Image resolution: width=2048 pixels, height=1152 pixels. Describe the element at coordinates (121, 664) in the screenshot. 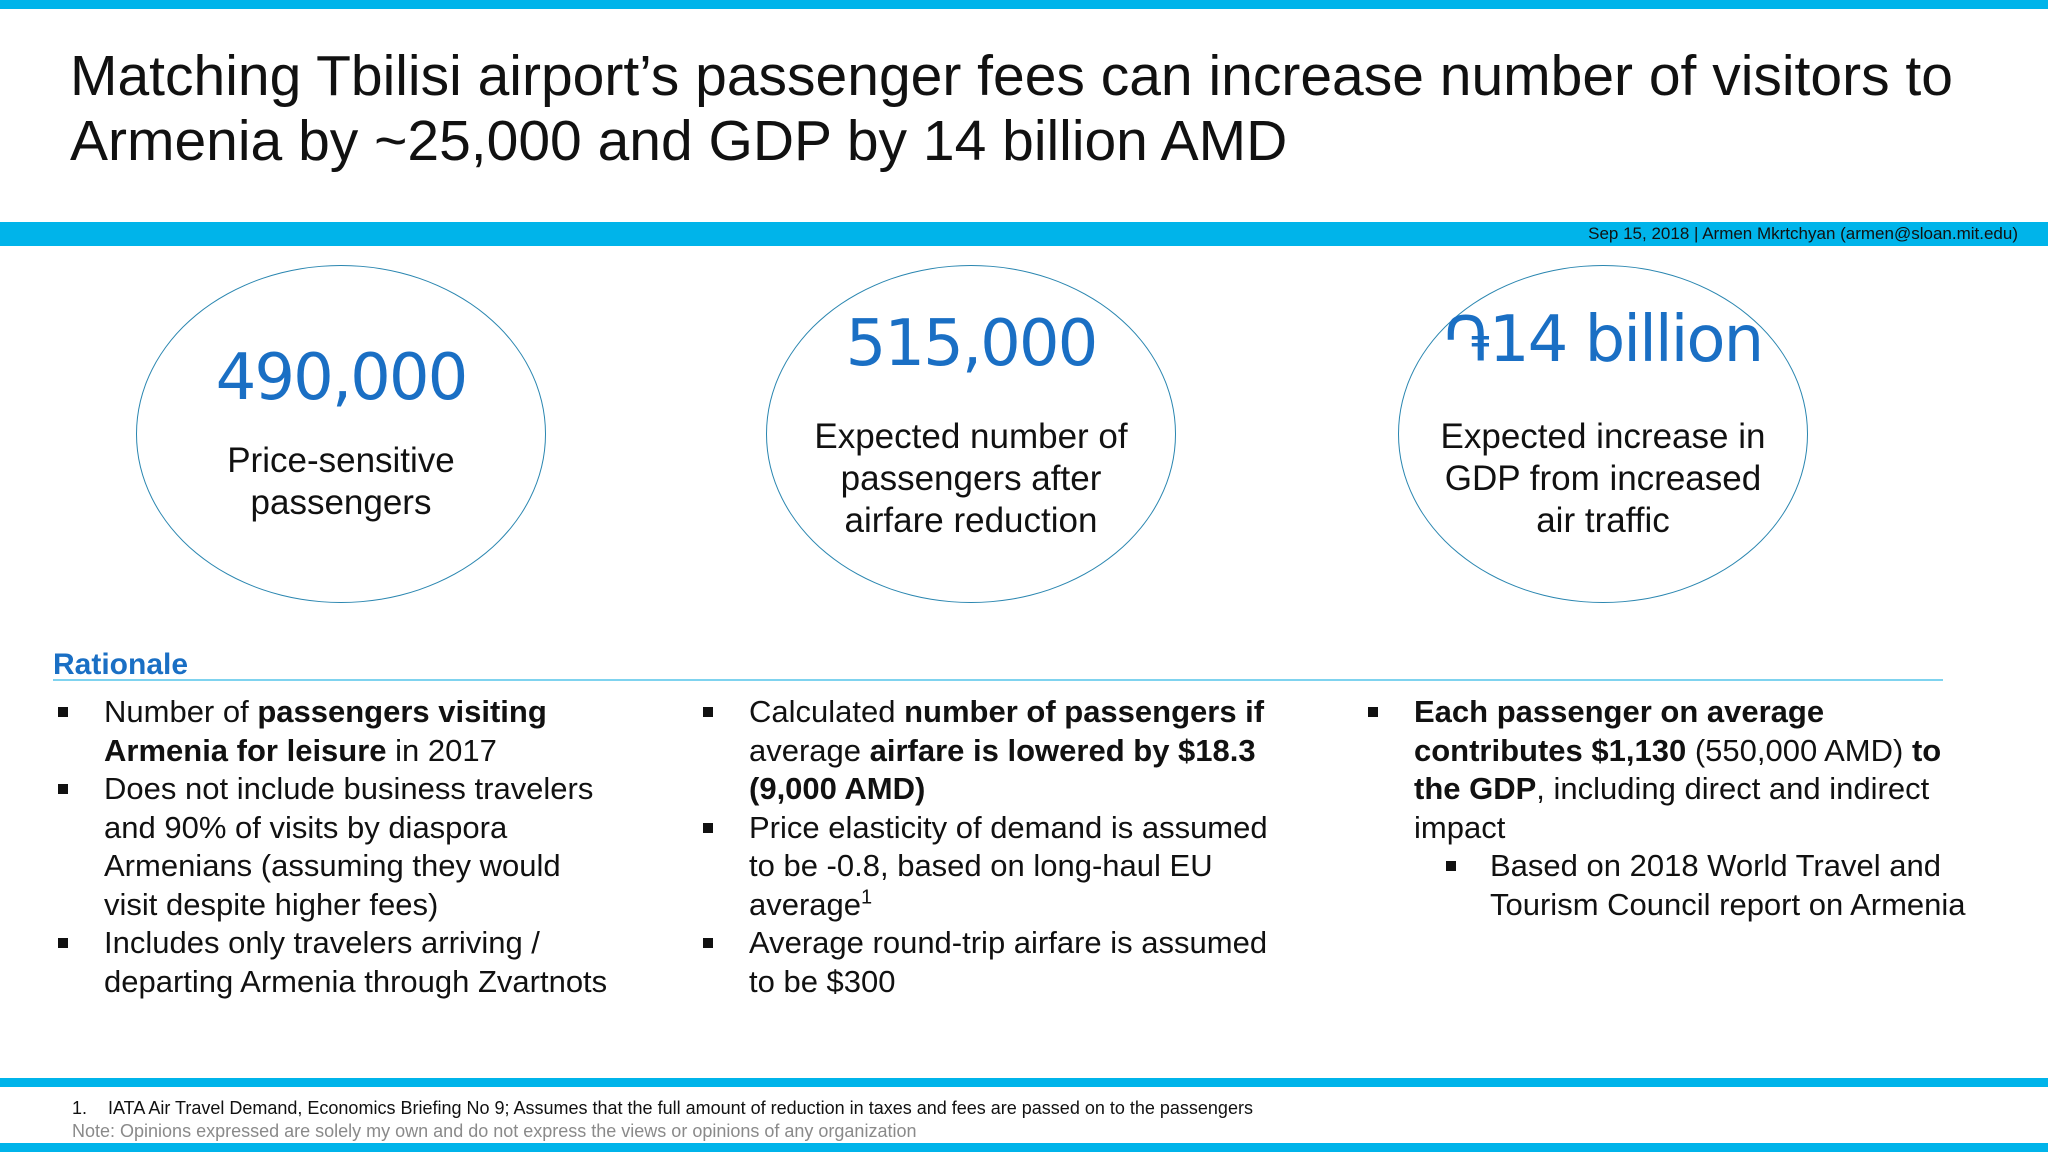

I see `rationale-heading: Rationale` at that location.